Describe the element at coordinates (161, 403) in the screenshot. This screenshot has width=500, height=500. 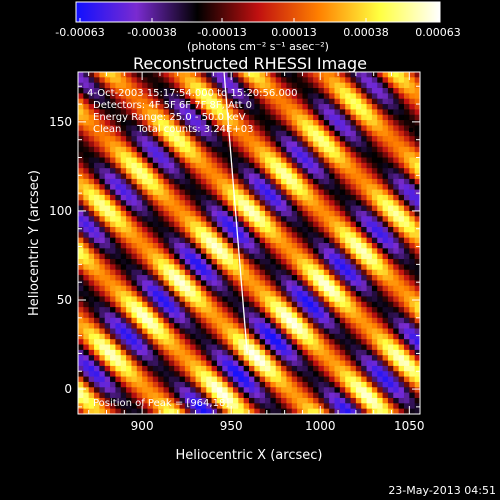
I see `peak-position-label: Position of Peak = [964,18]` at that location.